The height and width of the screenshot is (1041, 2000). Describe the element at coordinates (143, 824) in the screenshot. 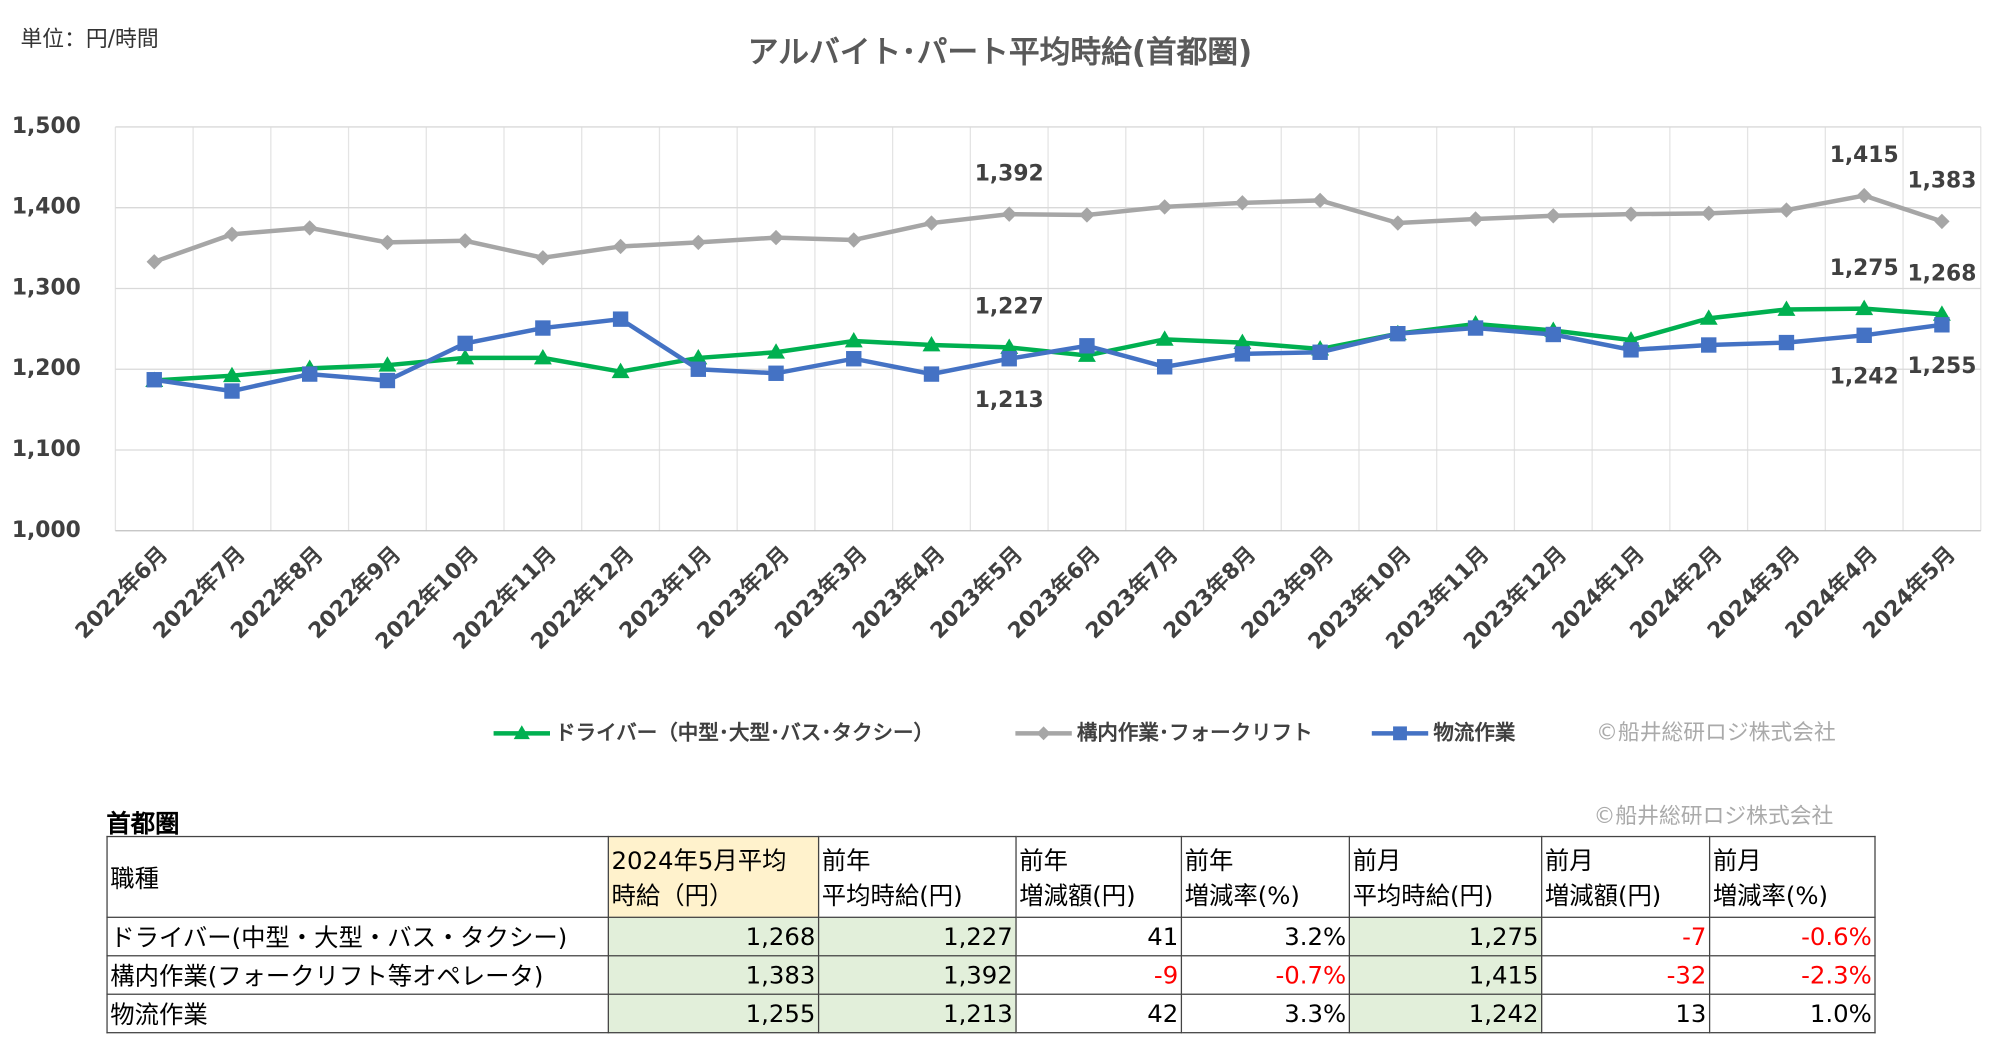

I see `table-title: 首都圏` at that location.